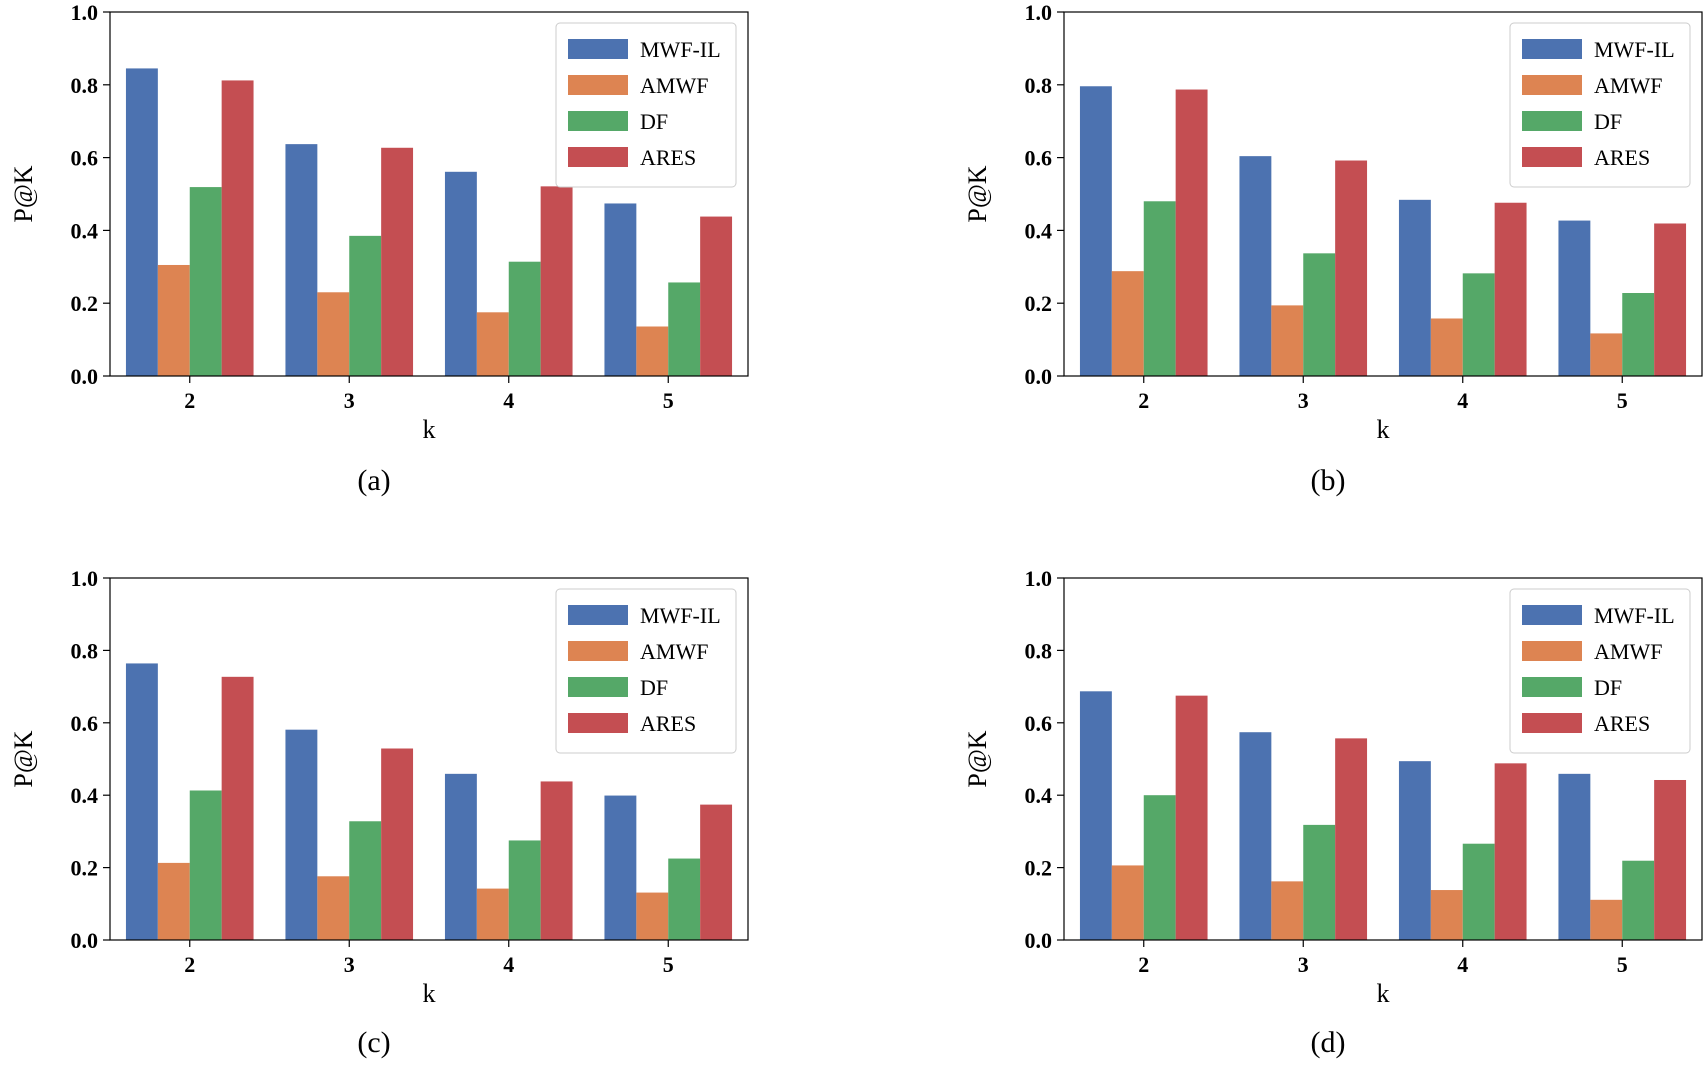 The image size is (1707, 1068). What do you see at coordinates (1328, 480) in the screenshot?
I see `subfigure-caption: (b)` at bounding box center [1328, 480].